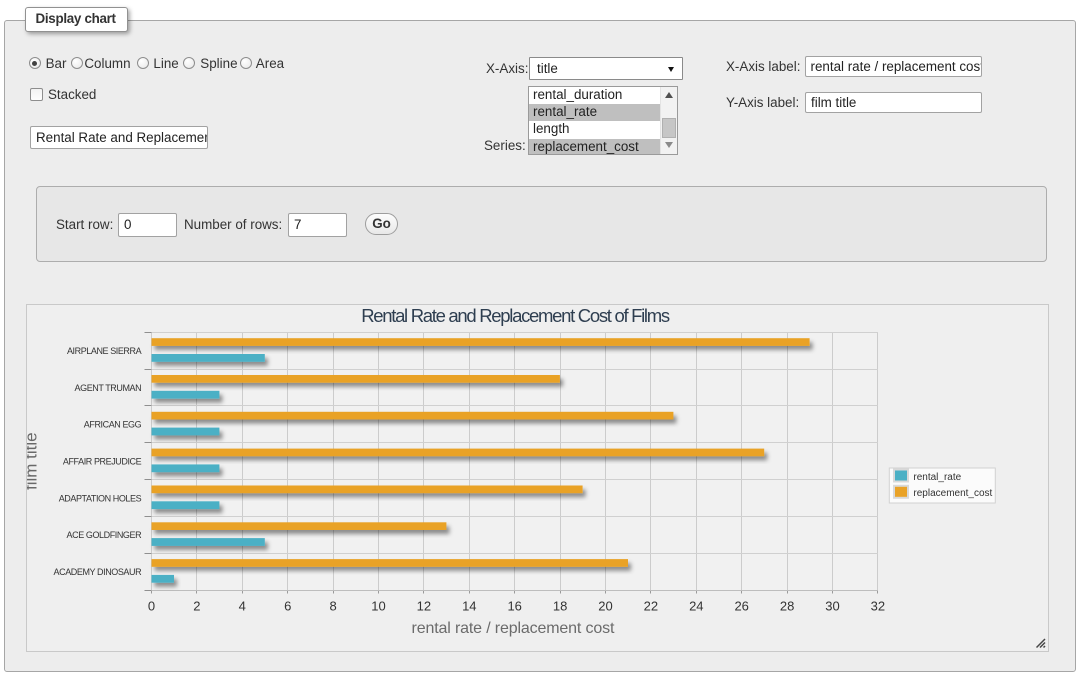 The width and height of the screenshot is (1081, 681). I want to click on svg-text: 18, so click(560, 606).